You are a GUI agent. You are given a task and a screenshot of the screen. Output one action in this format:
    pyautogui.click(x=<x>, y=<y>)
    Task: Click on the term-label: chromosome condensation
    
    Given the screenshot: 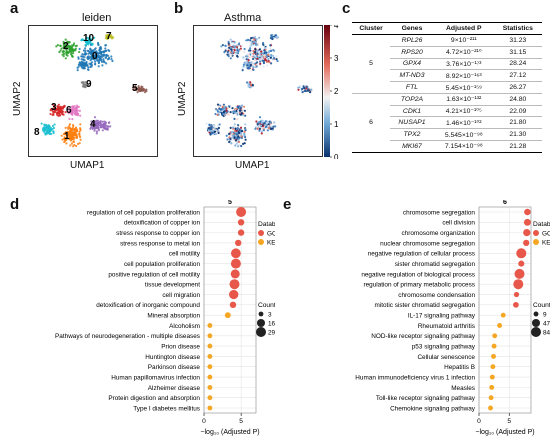 What is the action you would take?
    pyautogui.click(x=436, y=295)
    